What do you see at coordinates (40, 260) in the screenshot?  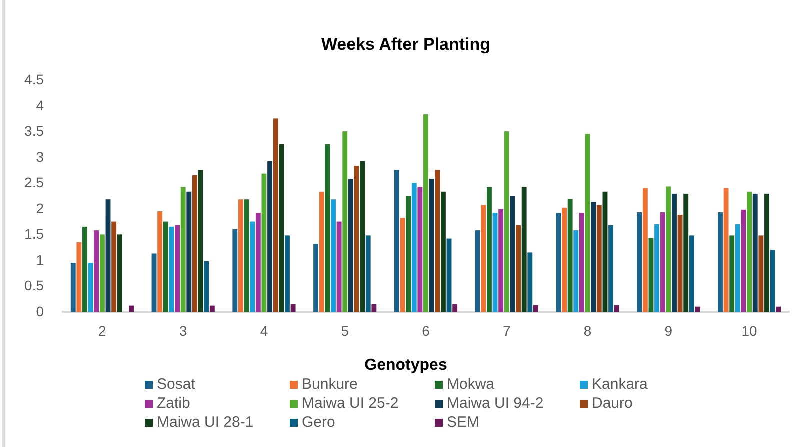 I see `y-tick-label: 1` at bounding box center [40, 260].